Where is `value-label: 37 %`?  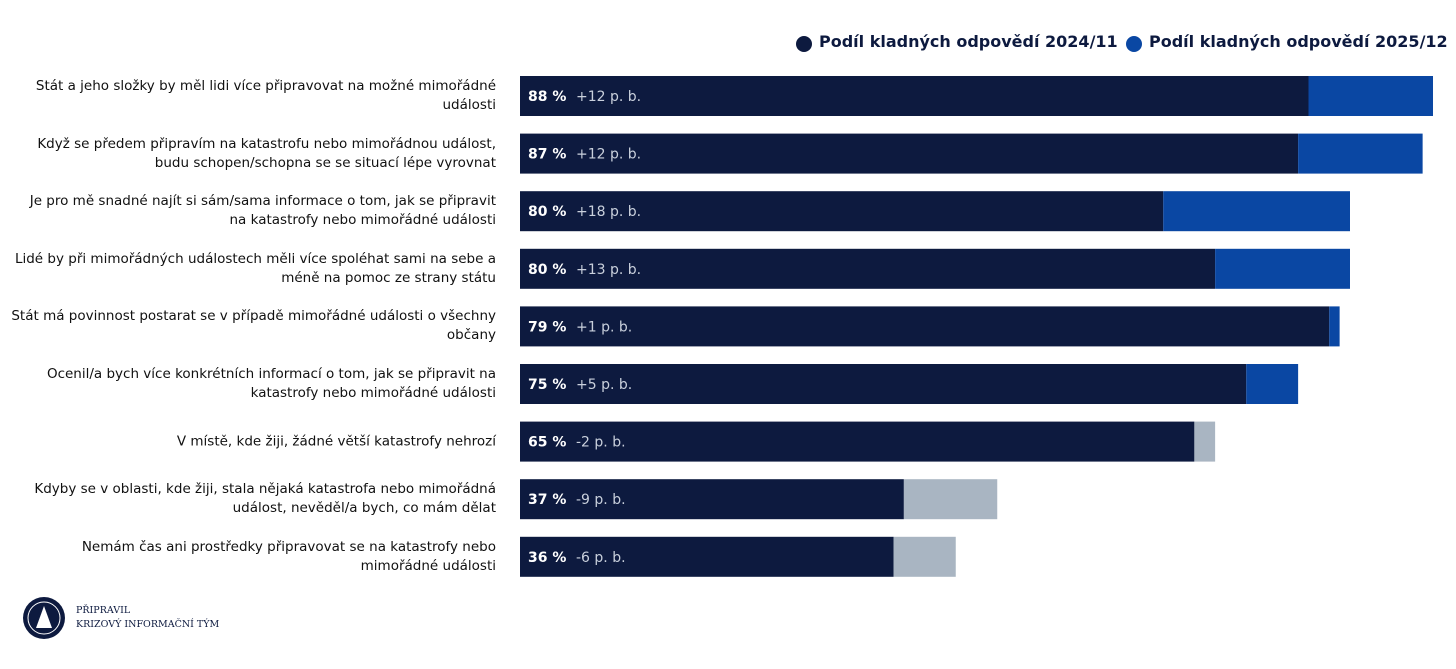
value-label: 37 % is located at coordinates (547, 500).